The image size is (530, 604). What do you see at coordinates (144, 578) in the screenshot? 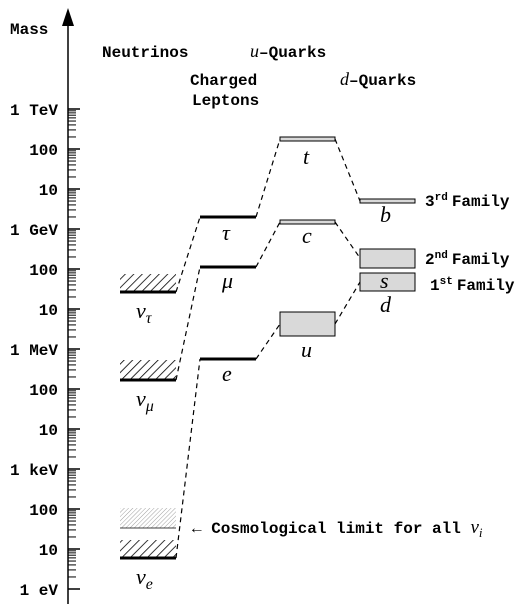
I see `particle-label: νe` at bounding box center [144, 578].